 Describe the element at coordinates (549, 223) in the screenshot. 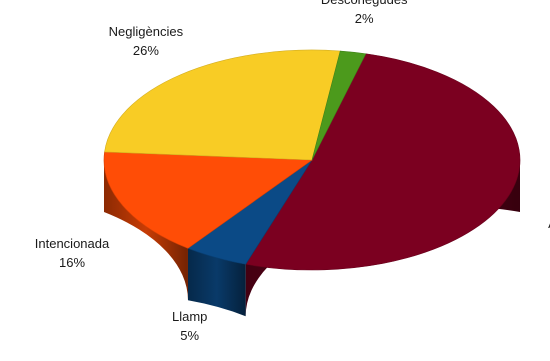

I see `label-altres: Altres` at that location.